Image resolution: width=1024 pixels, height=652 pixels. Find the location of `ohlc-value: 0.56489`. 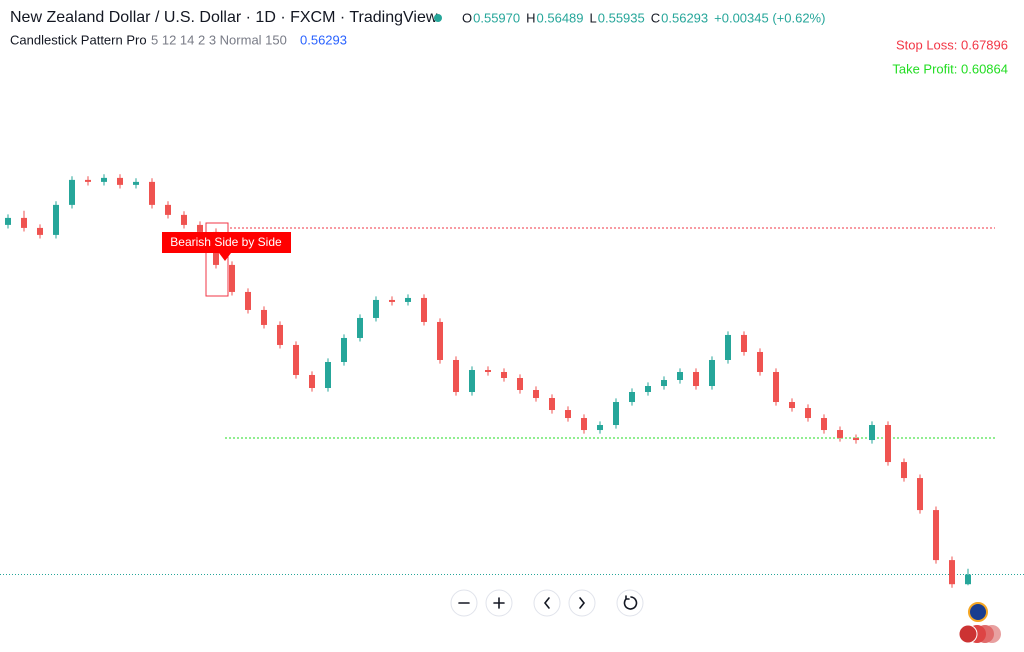

ohlc-value: 0.56489 is located at coordinates (560, 17).